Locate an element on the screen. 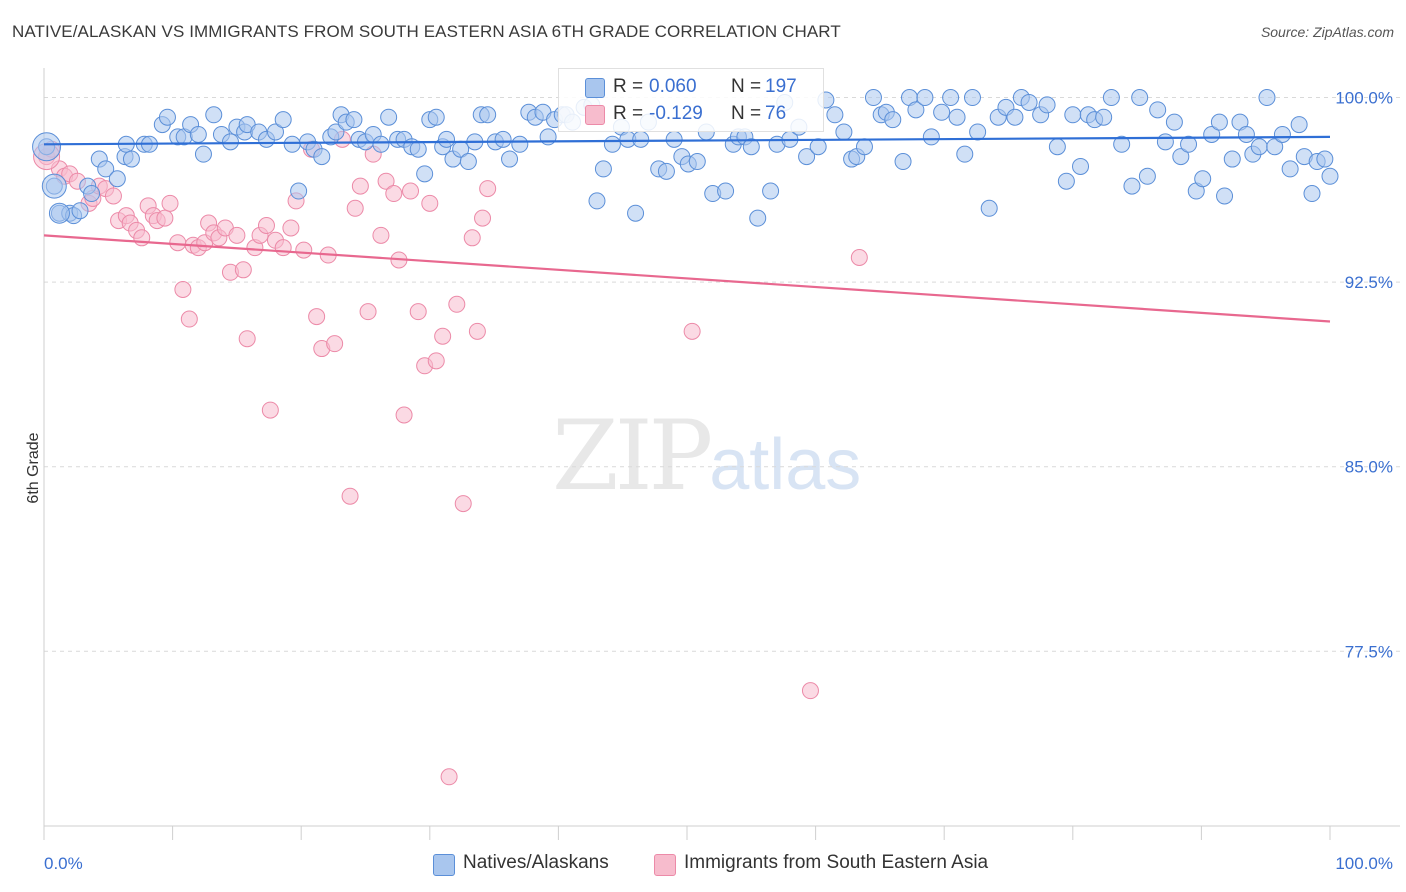 This screenshot has height=892, width=1406. immigrants-trend-line is located at coordinates (687, 278).